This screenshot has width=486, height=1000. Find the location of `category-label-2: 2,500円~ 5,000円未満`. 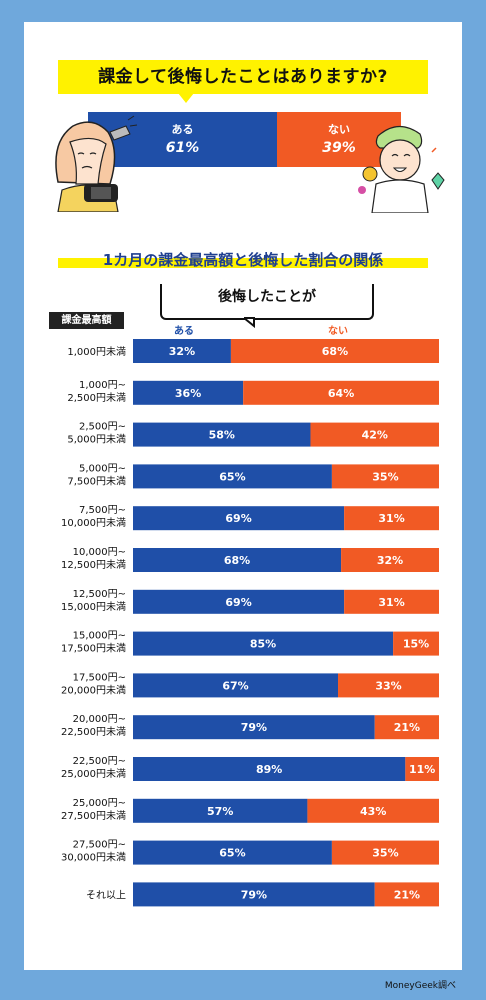

category-label-2: 2,500円~ 5,000円未満 is located at coordinates (96, 434).